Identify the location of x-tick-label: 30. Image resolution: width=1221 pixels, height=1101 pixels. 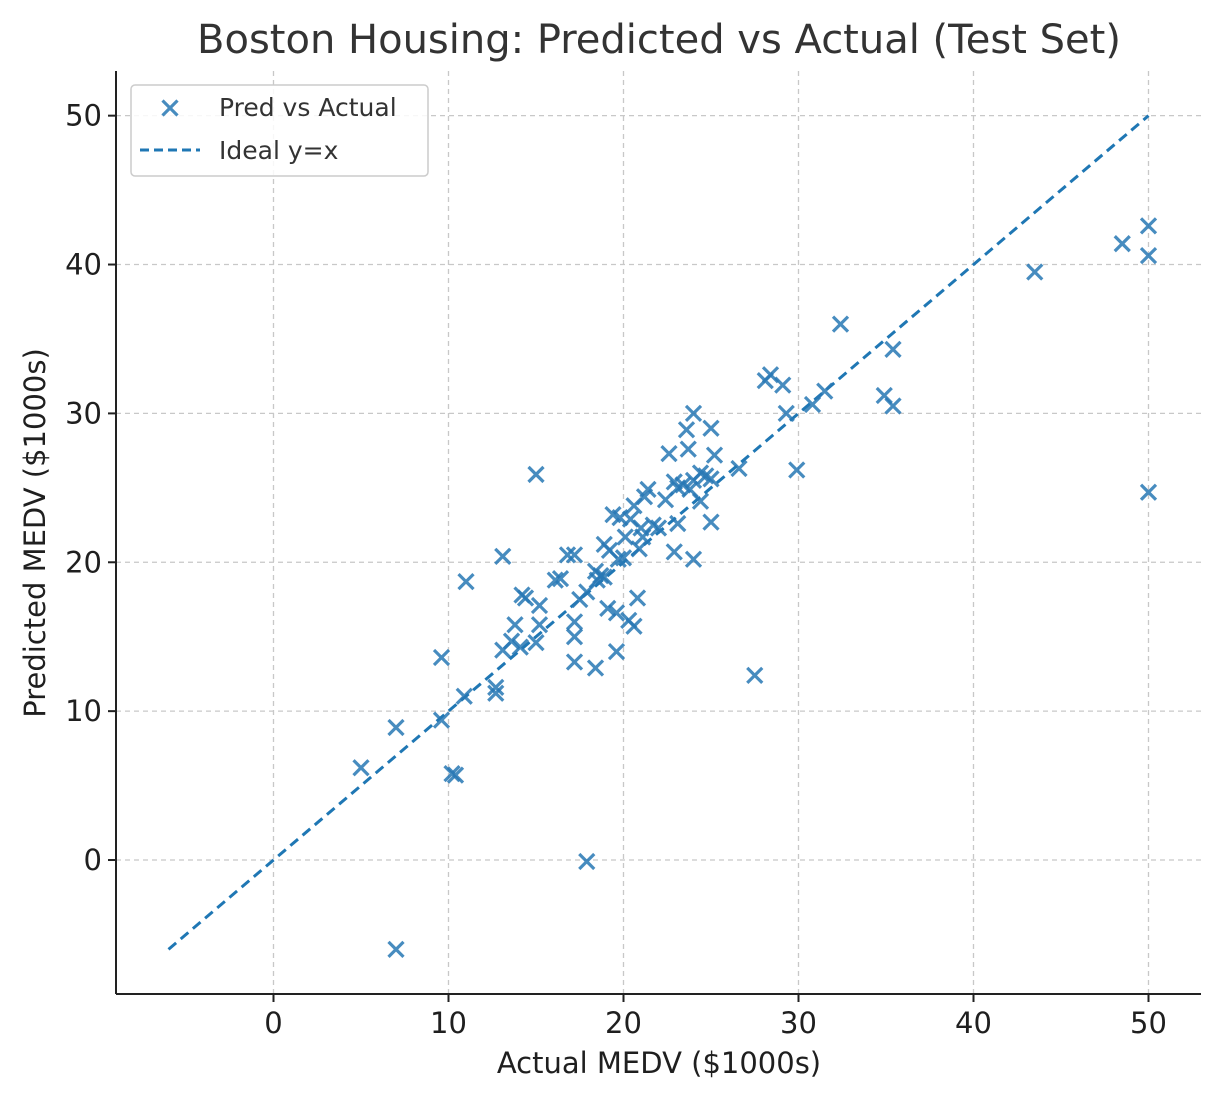
(798, 1023).